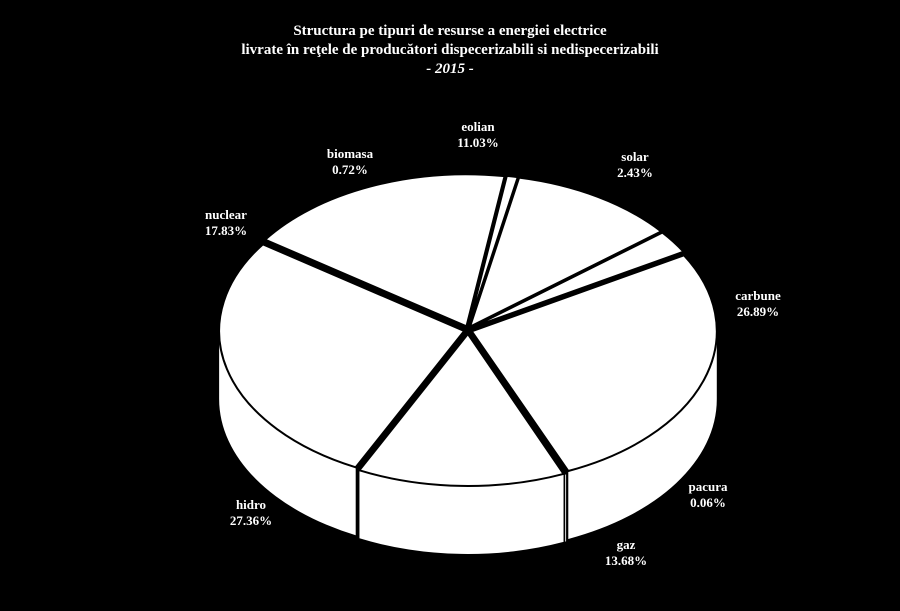 This screenshot has height=611, width=900. I want to click on label-value-gaz: 13.68%, so click(626, 560).